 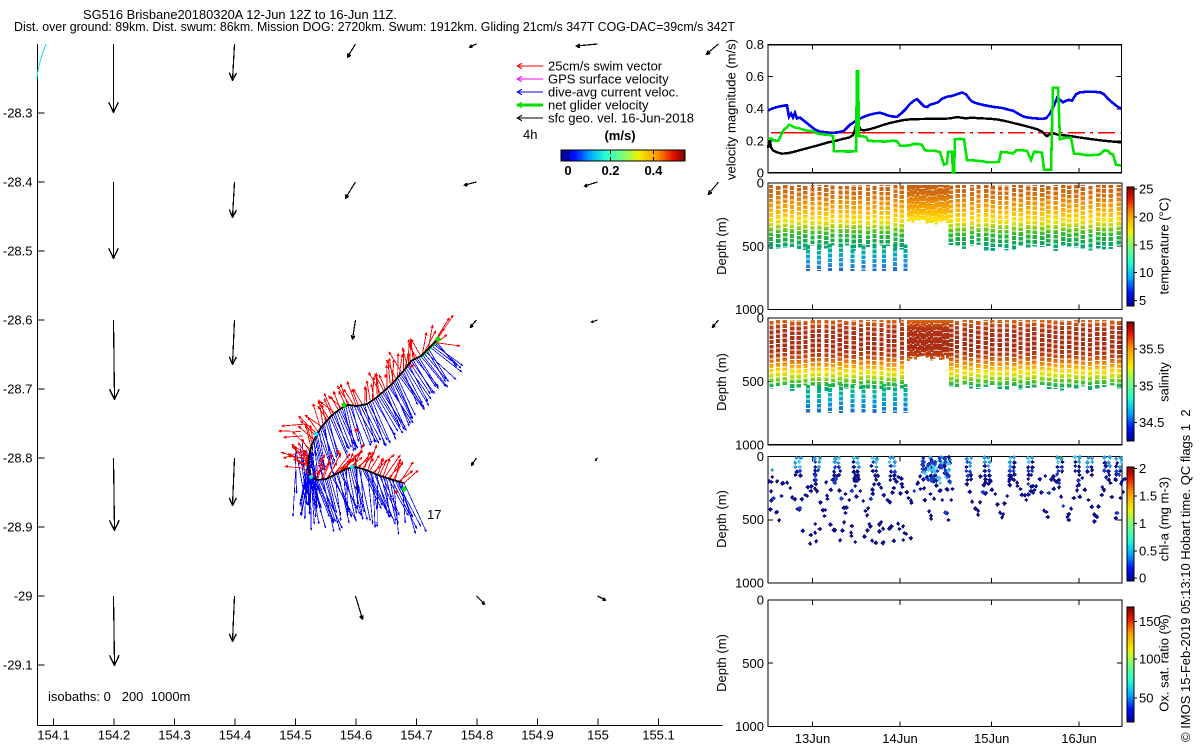 I want to click on svg-text: Ox. sat. ratio (%), so click(x=1164, y=663).